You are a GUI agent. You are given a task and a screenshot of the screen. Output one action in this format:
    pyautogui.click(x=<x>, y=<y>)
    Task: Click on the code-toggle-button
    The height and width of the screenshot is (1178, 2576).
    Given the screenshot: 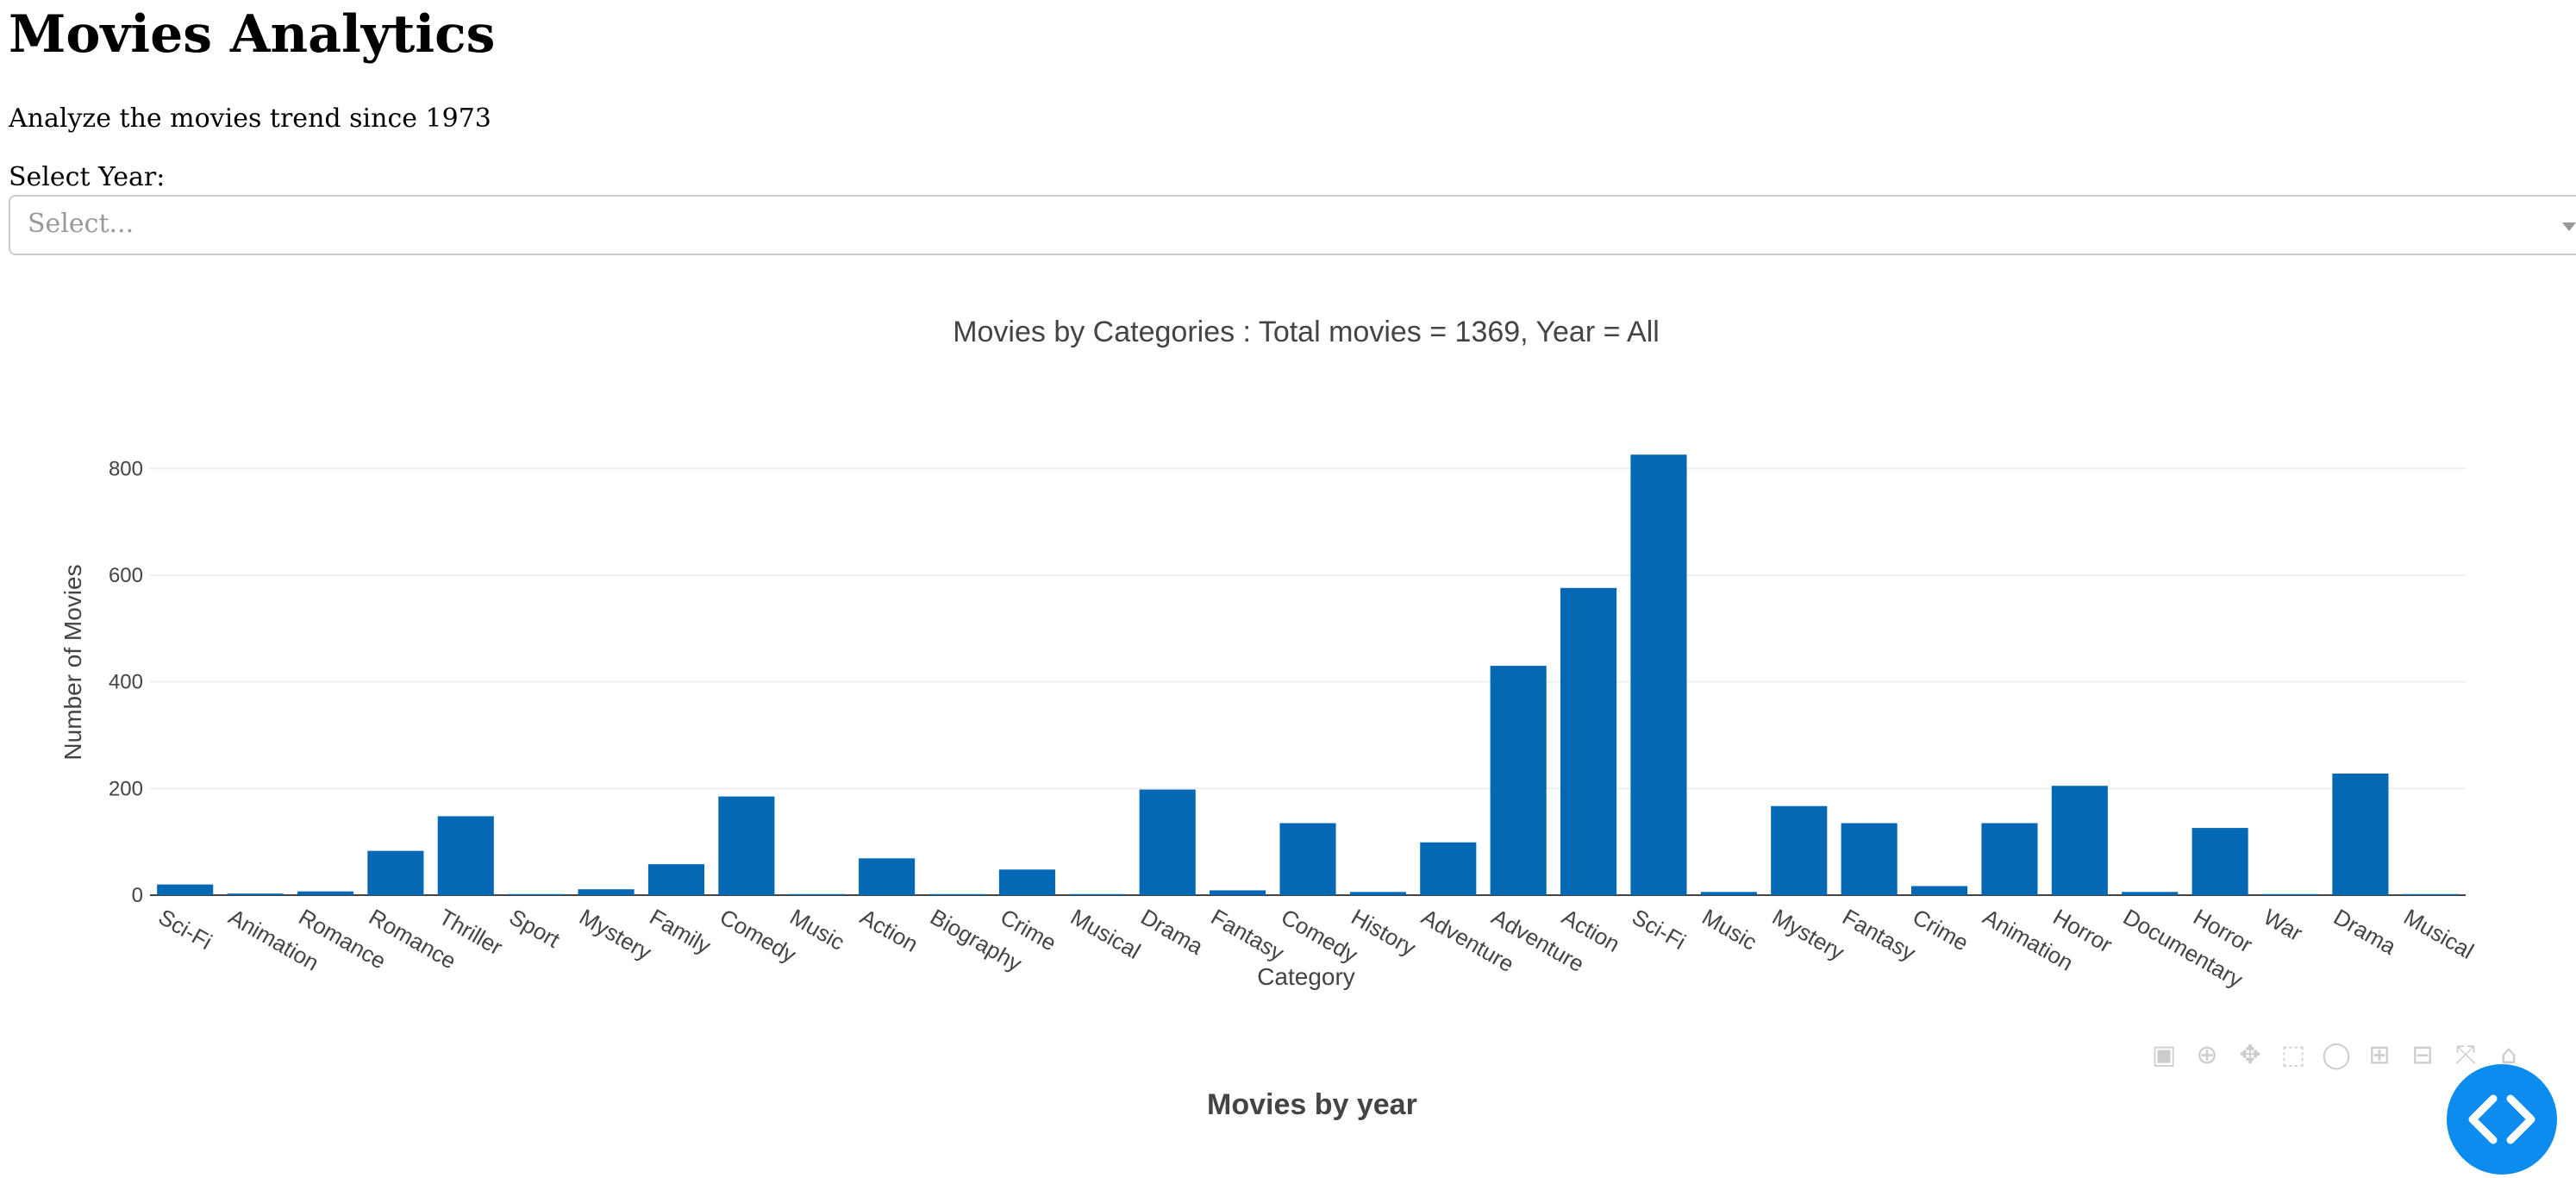 What is the action you would take?
    pyautogui.click(x=2502, y=1119)
    